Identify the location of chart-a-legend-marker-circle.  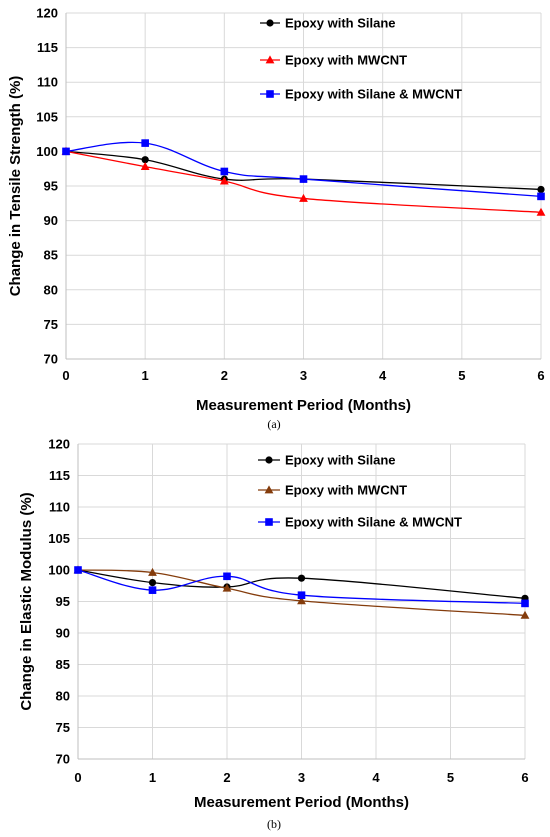
(270, 23).